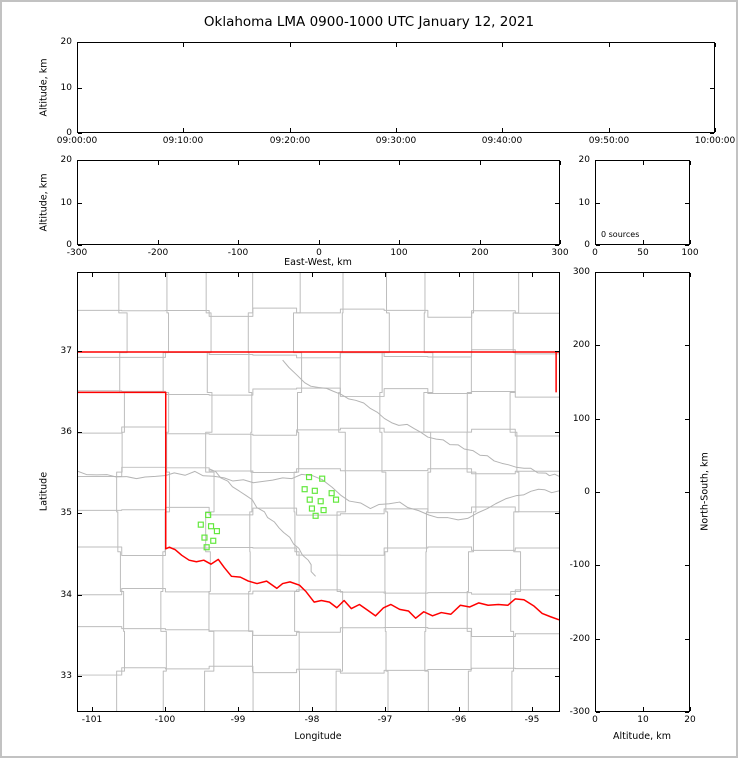  What do you see at coordinates (318, 736) in the screenshot?
I see `map-x-axis-label: Longitude` at bounding box center [318, 736].